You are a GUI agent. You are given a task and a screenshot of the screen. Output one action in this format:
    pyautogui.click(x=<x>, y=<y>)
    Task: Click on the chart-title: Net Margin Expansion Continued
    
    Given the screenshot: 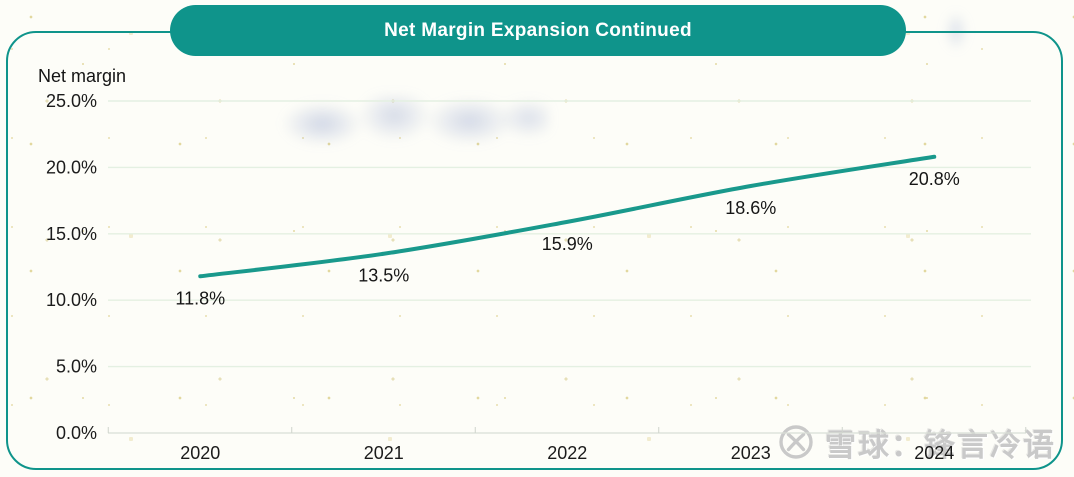 What is the action you would take?
    pyautogui.click(x=538, y=30)
    